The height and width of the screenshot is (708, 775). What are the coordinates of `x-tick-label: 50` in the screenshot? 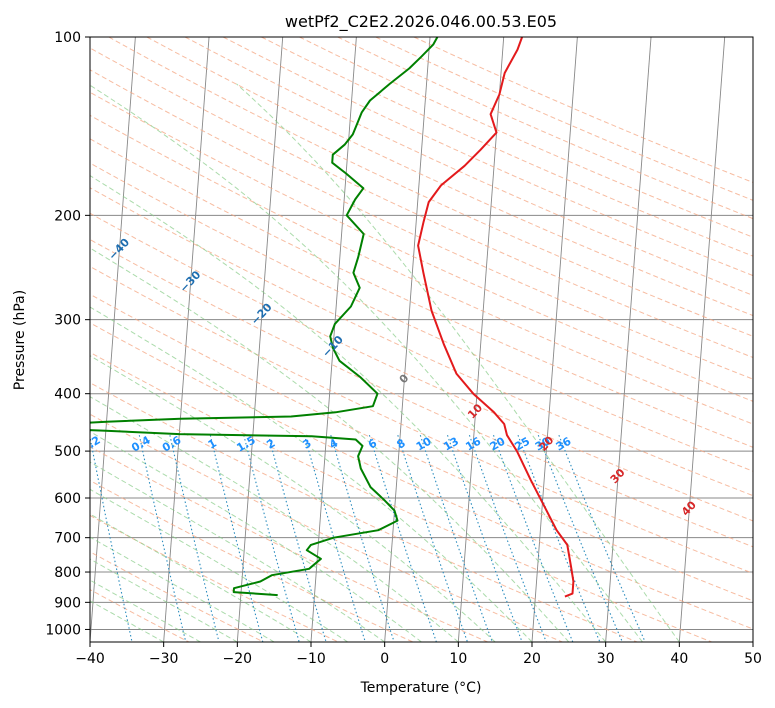 It's located at (753, 659).